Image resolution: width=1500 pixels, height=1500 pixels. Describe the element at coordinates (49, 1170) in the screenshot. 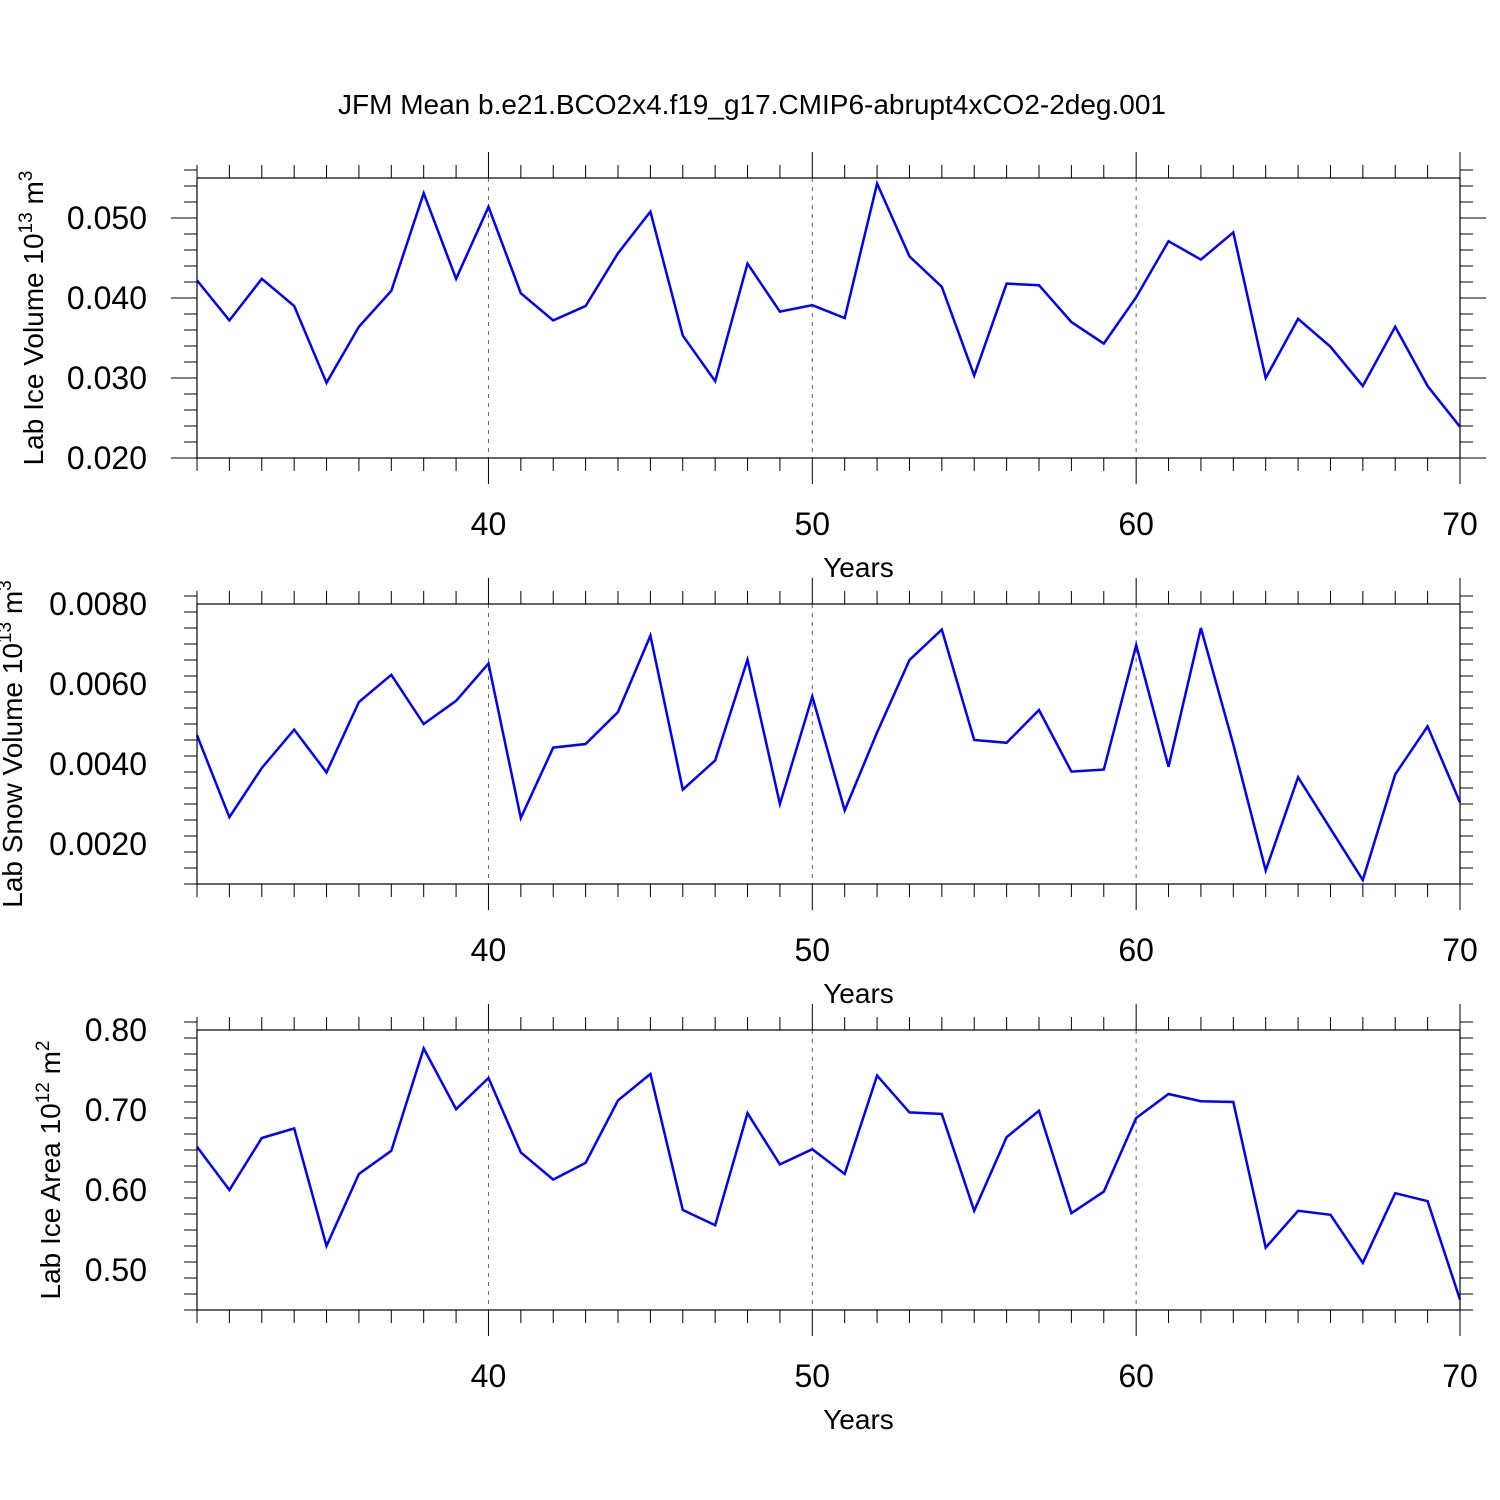

I see `y-axis-label: Lab Ice Area 1012 m2` at that location.